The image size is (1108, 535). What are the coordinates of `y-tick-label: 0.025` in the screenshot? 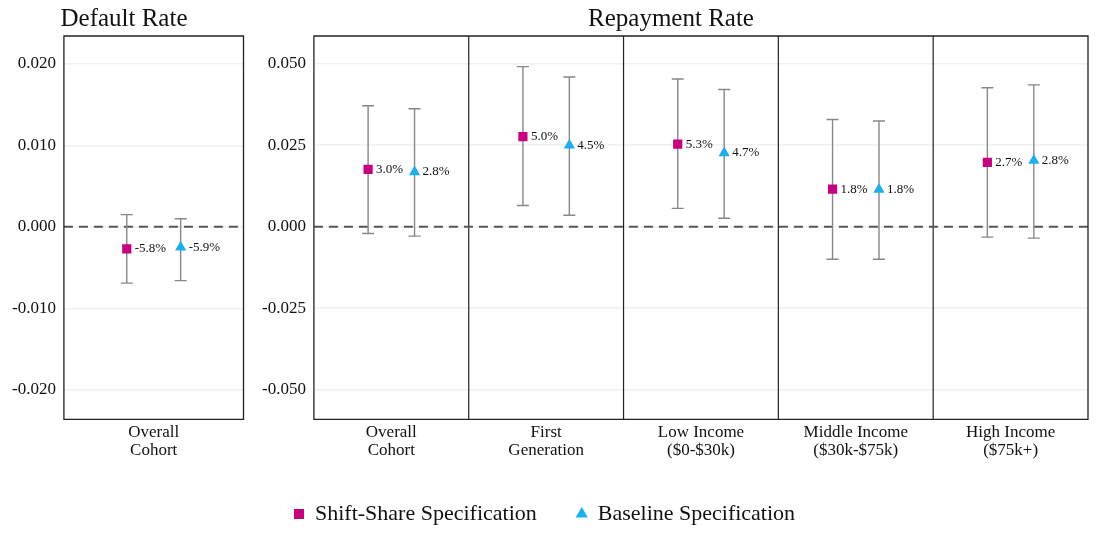 It's located at (286, 144).